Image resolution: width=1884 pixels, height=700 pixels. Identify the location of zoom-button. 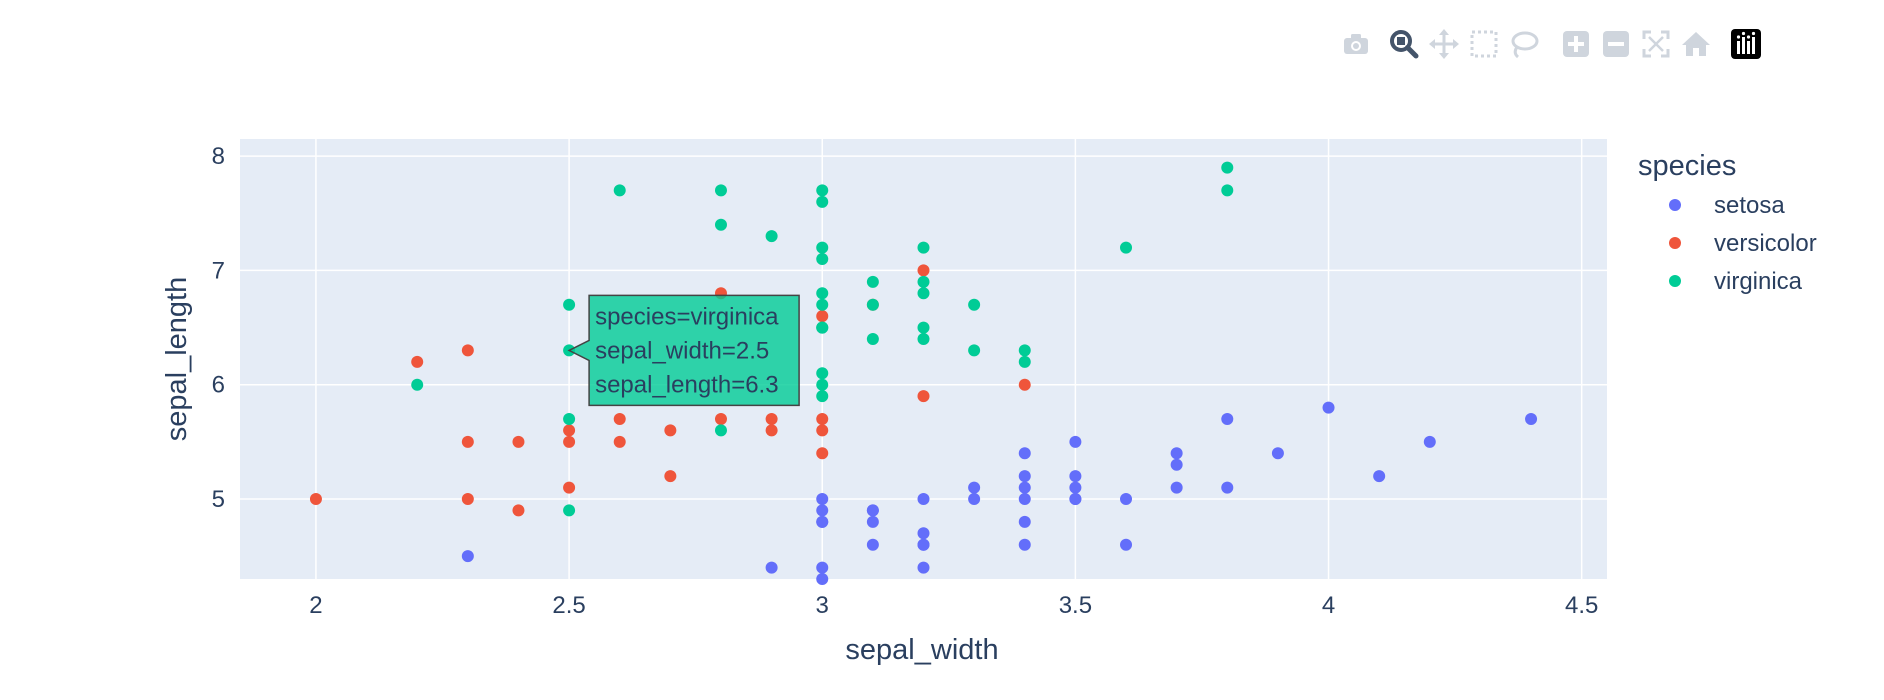
(1404, 44).